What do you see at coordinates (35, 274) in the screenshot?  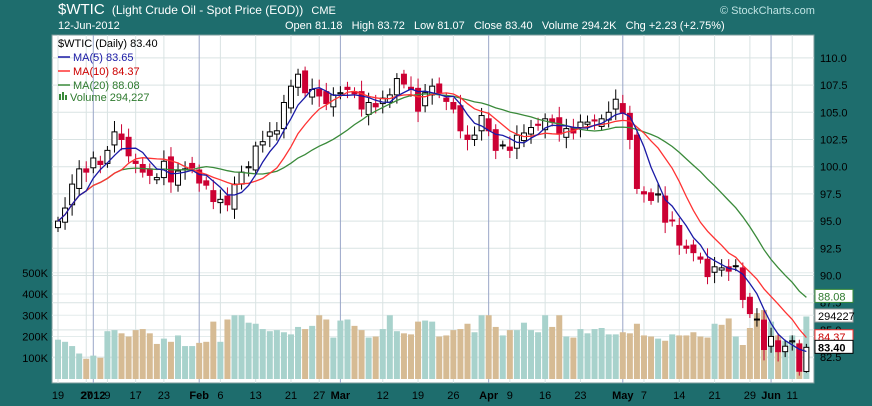 I see `volume-tick-label: 500K` at bounding box center [35, 274].